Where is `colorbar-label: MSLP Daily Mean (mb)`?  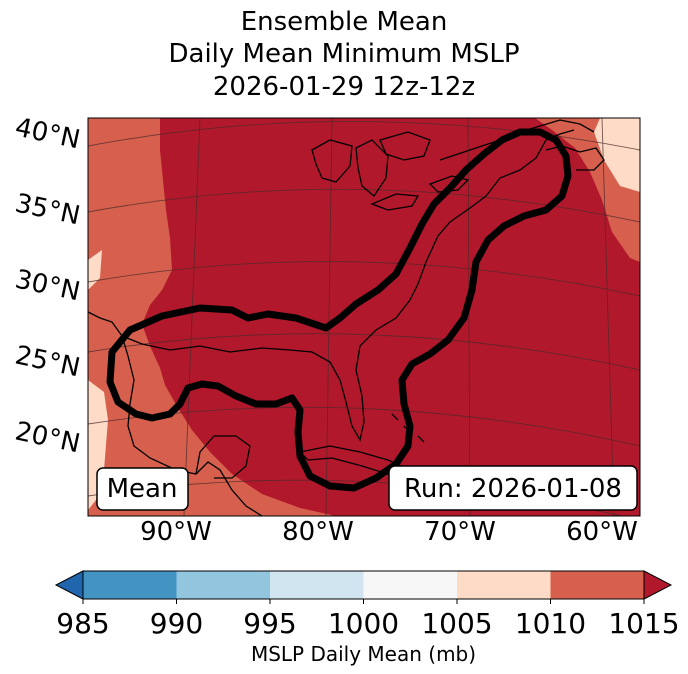 colorbar-label: MSLP Daily Mean (mb) is located at coordinates (363, 654).